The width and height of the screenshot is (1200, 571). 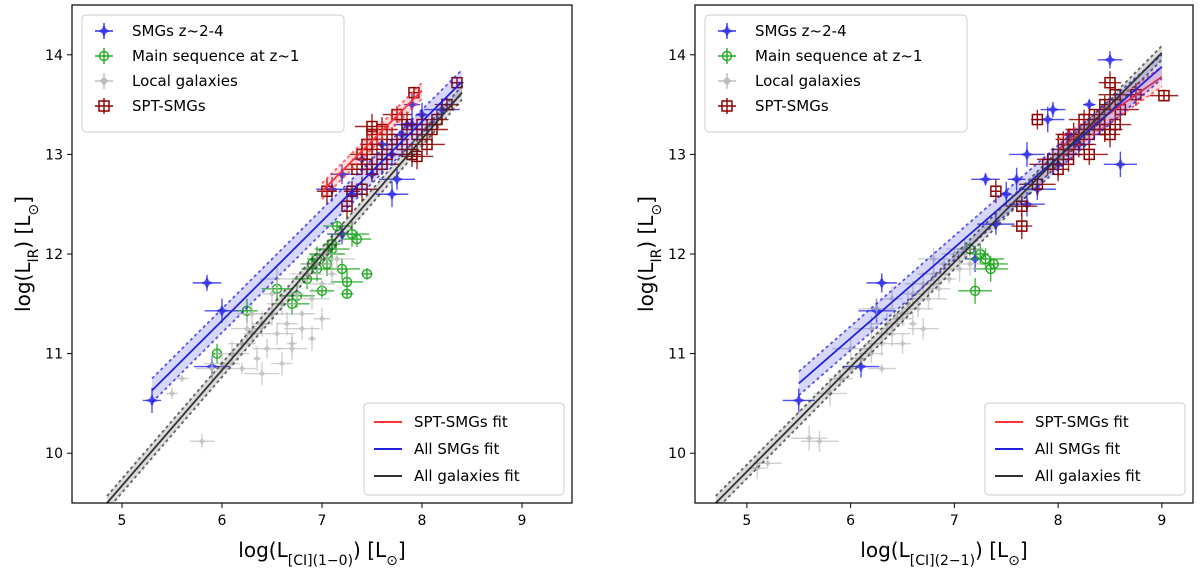 I want to click on legend-label: SPT-SMGs, so click(x=169, y=106).